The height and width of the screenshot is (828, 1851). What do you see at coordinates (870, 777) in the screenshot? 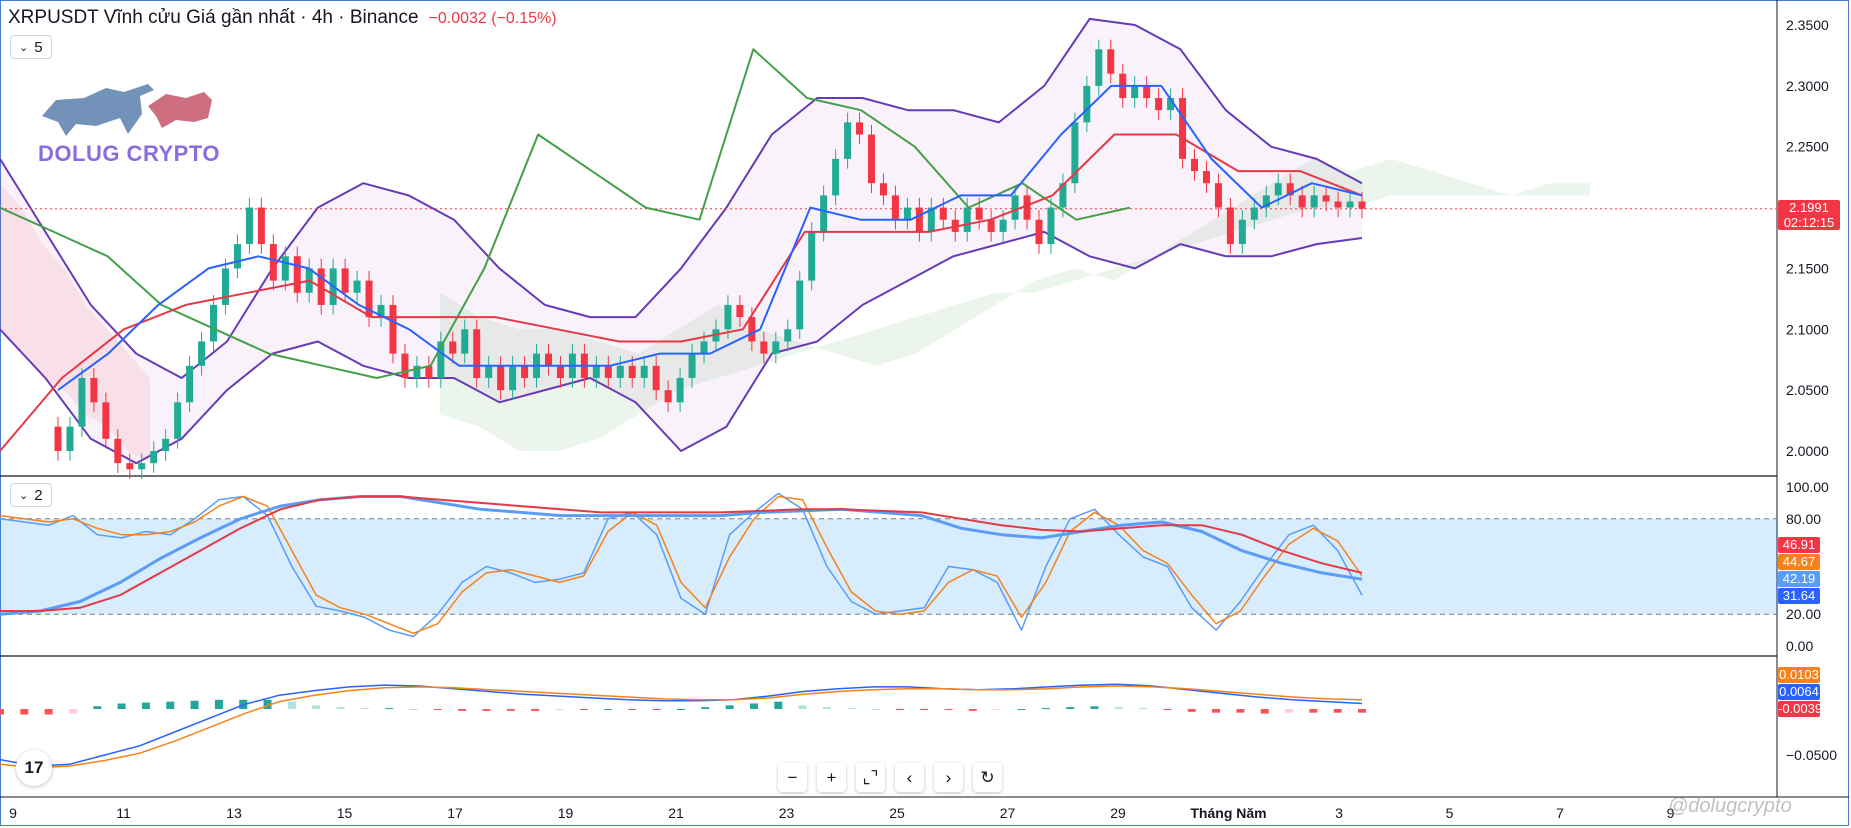
I see `reset-scale-button: ⌞⌝` at bounding box center [870, 777].